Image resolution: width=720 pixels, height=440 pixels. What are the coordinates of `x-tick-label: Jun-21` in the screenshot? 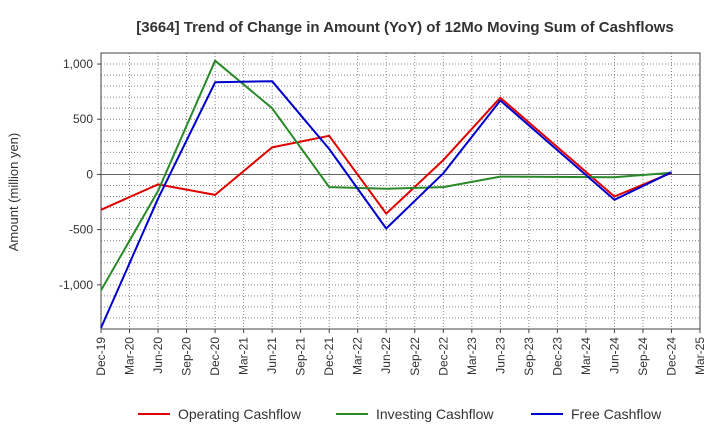 It's located at (272, 355).